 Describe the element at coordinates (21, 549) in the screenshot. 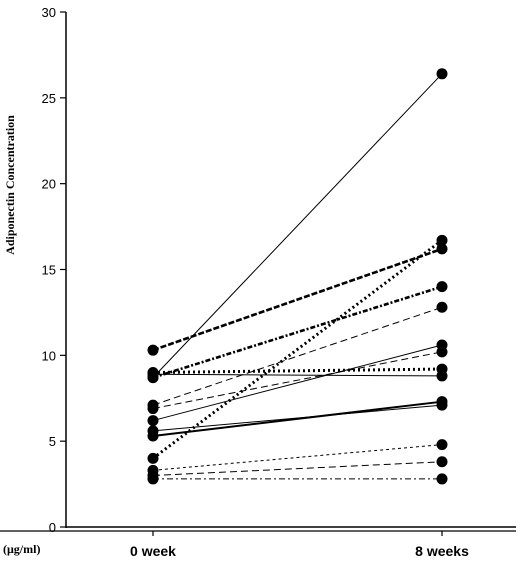

I see `unit-label: (μg/ml)` at that location.